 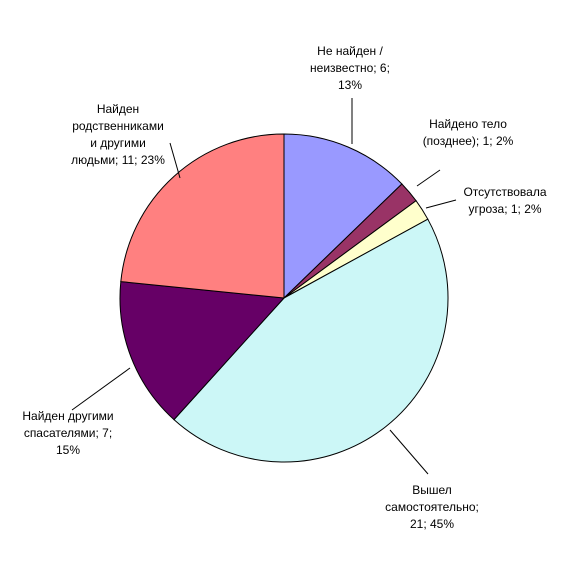 I want to click on data-label-line: спасателями; 7;, so click(x=68, y=433).